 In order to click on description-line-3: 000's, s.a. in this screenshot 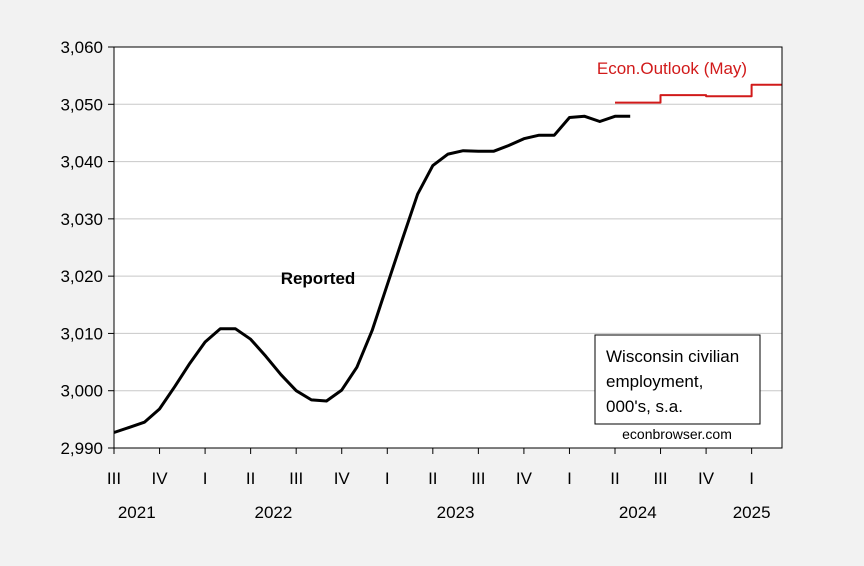, I will do `click(644, 406)`.